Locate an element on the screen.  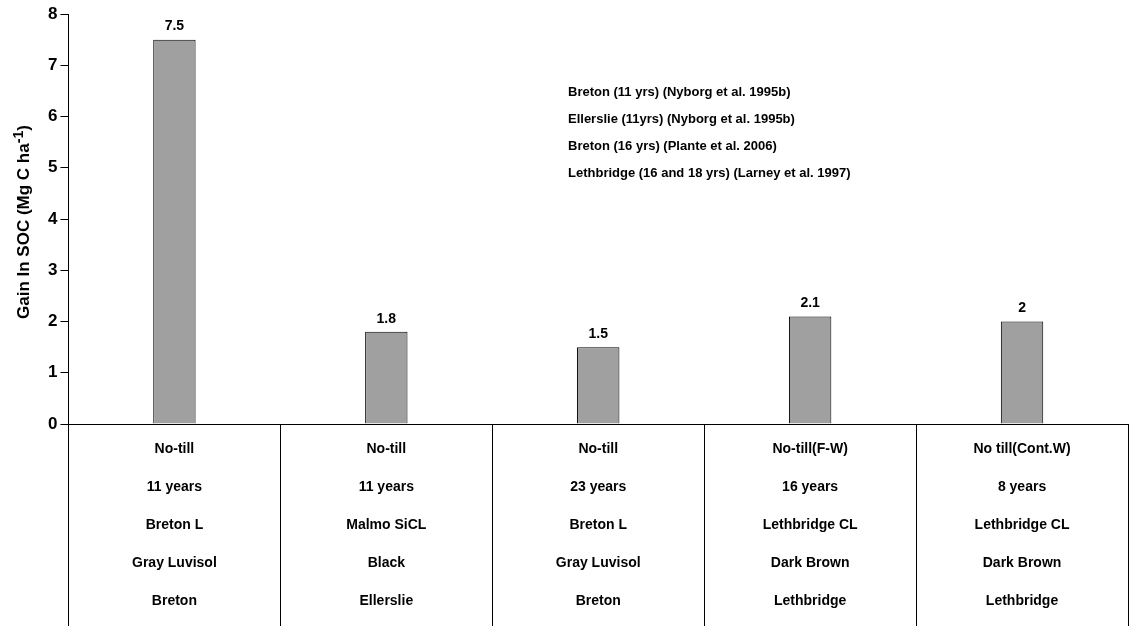
category-label: No-till 11 years Malmo SiCL Black Ellerslie is located at coordinates (386, 523).